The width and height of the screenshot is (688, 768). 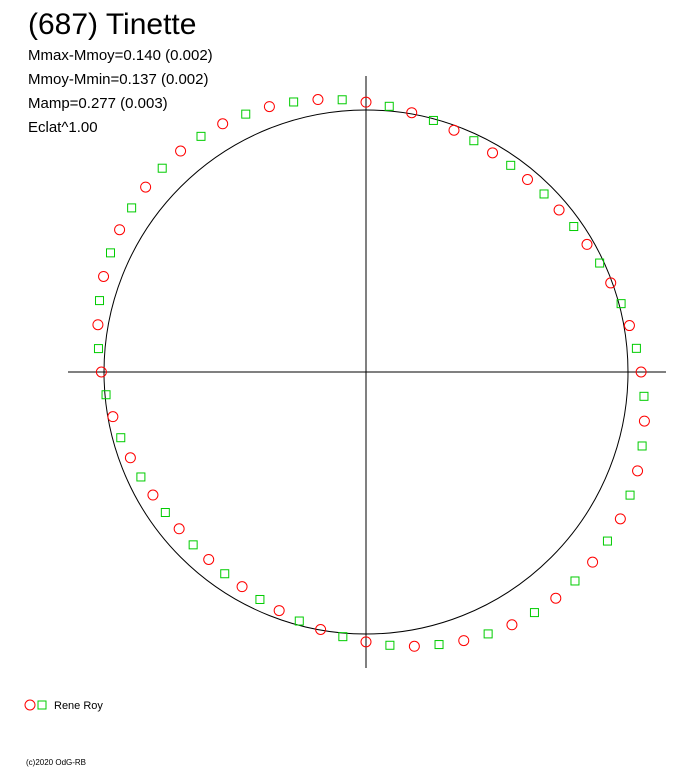 What do you see at coordinates (120, 55) in the screenshot?
I see `stat: Mmax-Mmoy=0.140 (0.002)` at bounding box center [120, 55].